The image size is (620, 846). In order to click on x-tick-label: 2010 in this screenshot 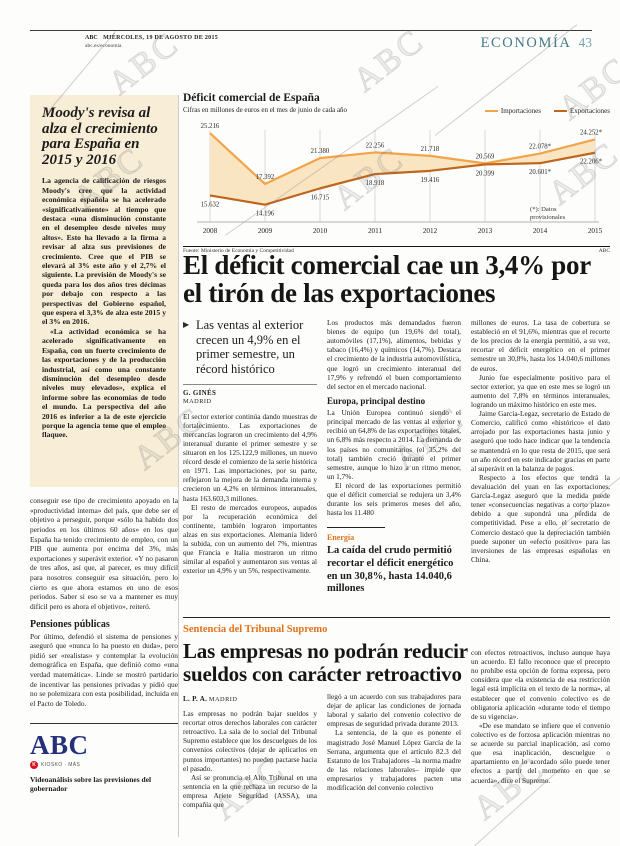, I will do `click(320, 231)`.